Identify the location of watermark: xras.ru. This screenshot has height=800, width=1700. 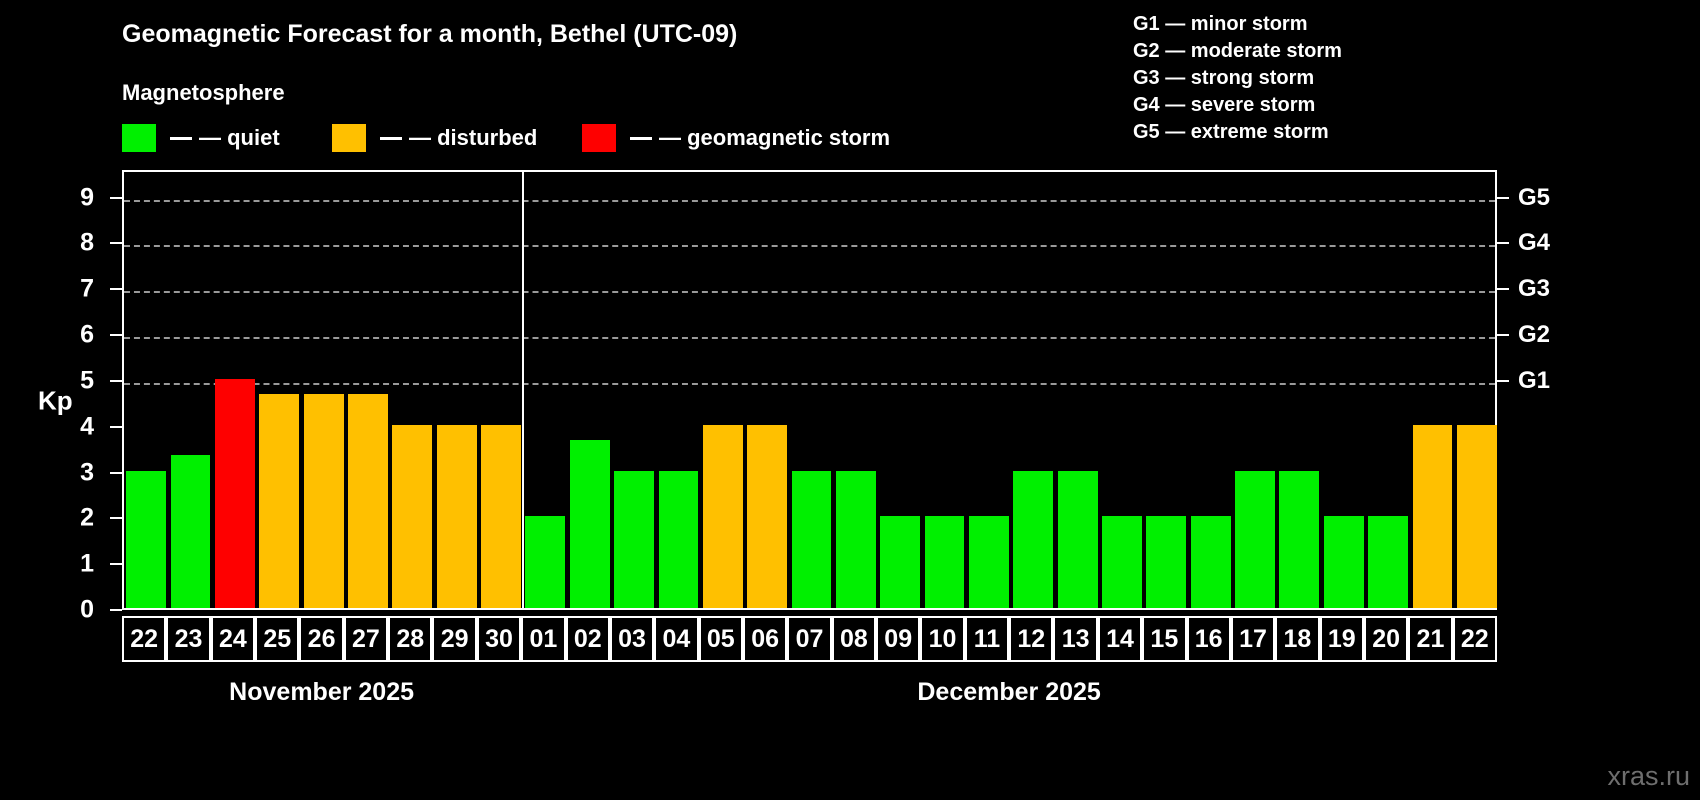
(1648, 776).